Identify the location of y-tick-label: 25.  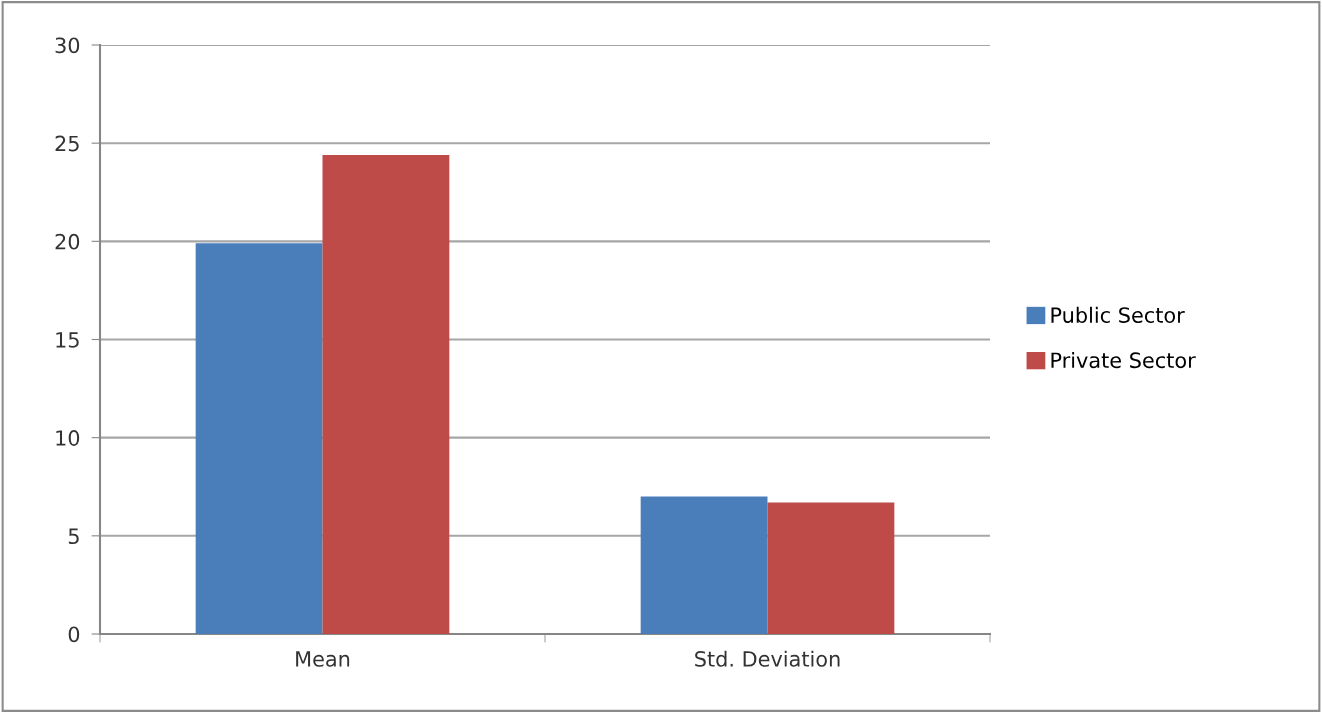
(67, 143).